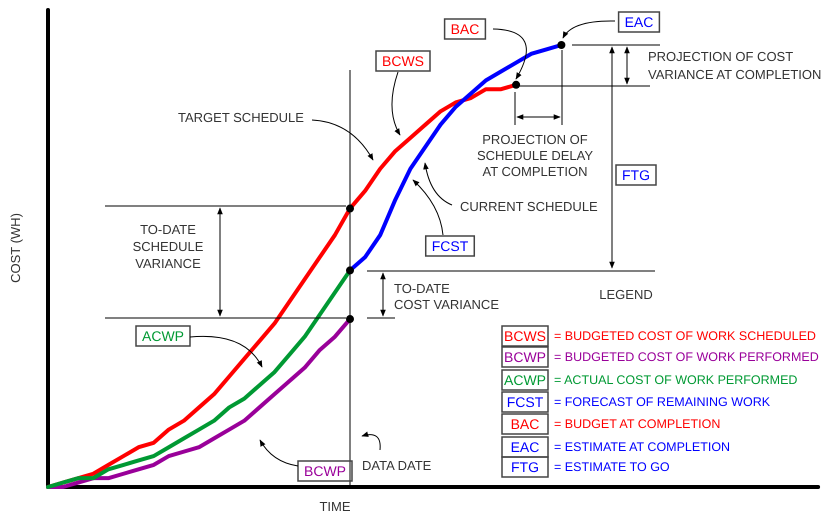 Image resolution: width=831 pixels, height=515 pixels. Describe the element at coordinates (397, 465) in the screenshot. I see `text: DATA DATE` at that location.